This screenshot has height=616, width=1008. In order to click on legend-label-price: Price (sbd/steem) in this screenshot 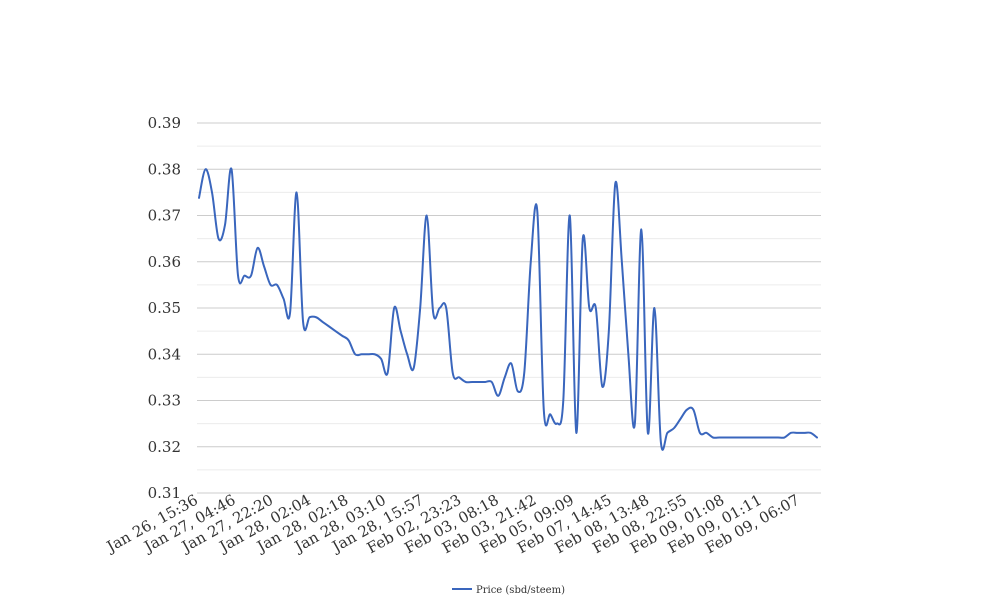, I will do `click(520, 590)`.